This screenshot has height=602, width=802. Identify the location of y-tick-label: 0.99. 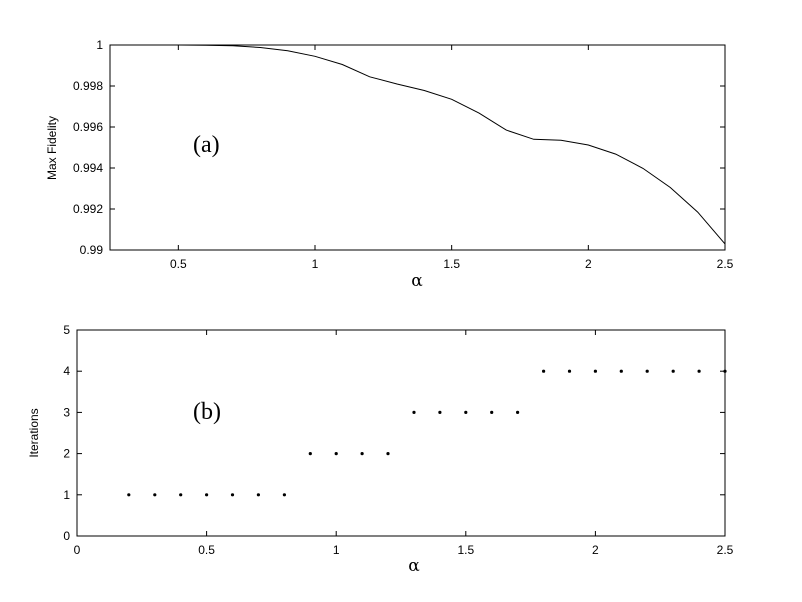
(92, 250).